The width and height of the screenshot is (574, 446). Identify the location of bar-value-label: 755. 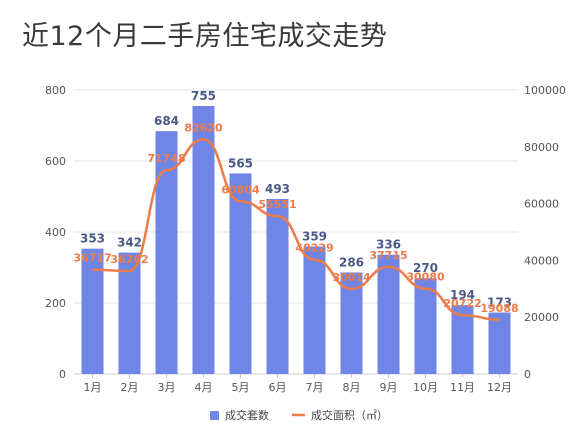
(203, 96).